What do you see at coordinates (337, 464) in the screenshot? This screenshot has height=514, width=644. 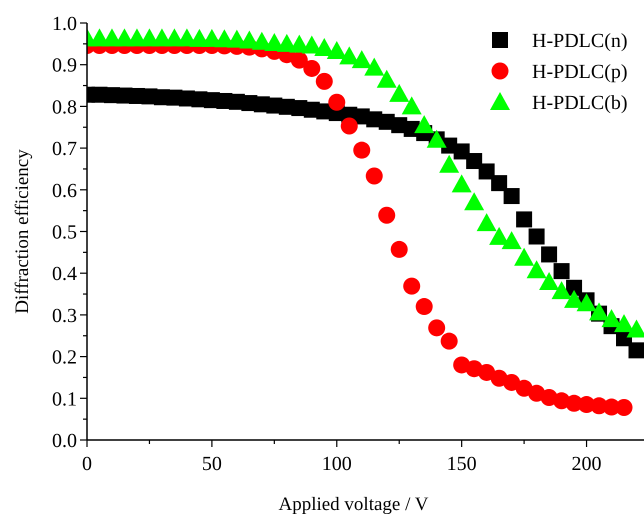 I see `x-tick-label: 100` at bounding box center [337, 464].